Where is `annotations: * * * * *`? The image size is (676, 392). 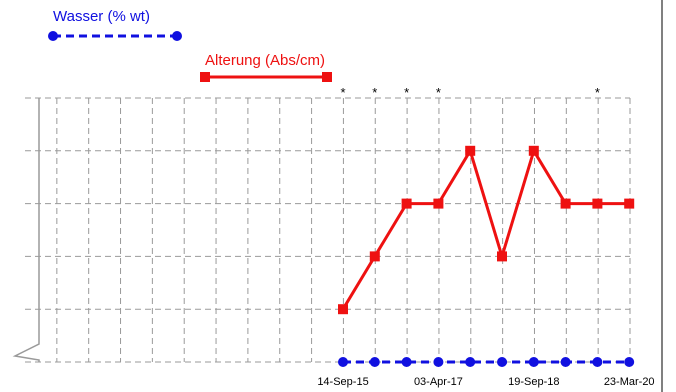
annotations: * * * * * is located at coordinates (469, 92).